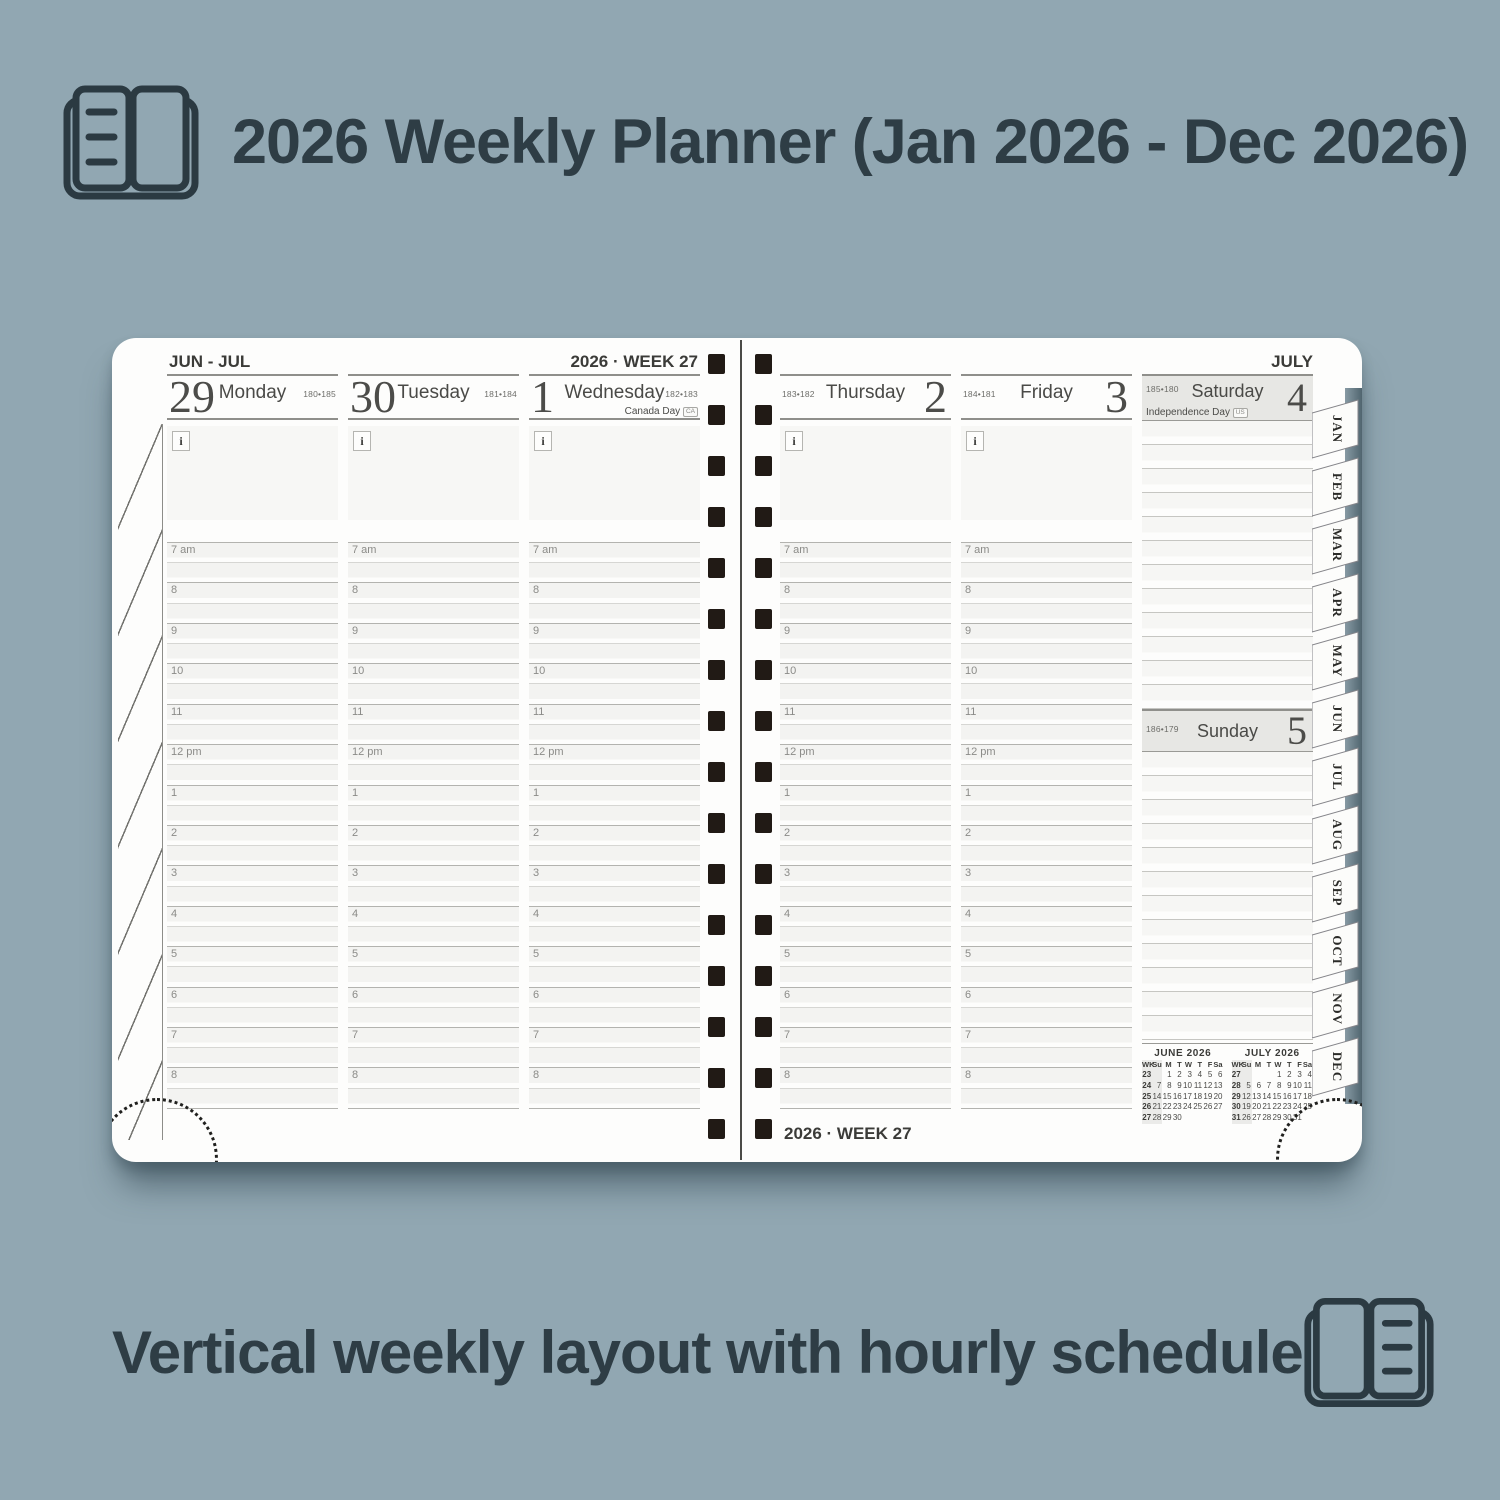 This screenshot has width=1500, height=1500. Describe the element at coordinates (1189, 1074) in the screenshot. I see `mini-calendar-cell: 3` at that location.